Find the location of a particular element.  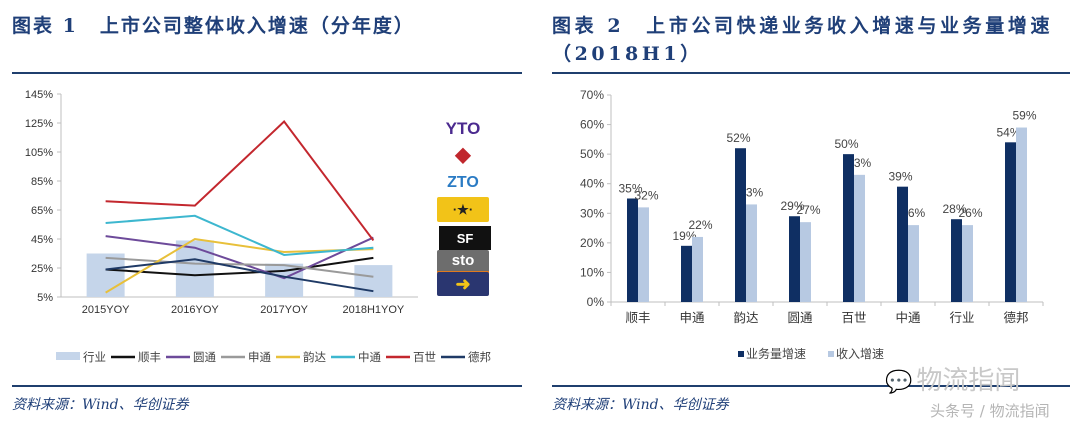

y-tick-label: 85% is located at coordinates (42, 182).